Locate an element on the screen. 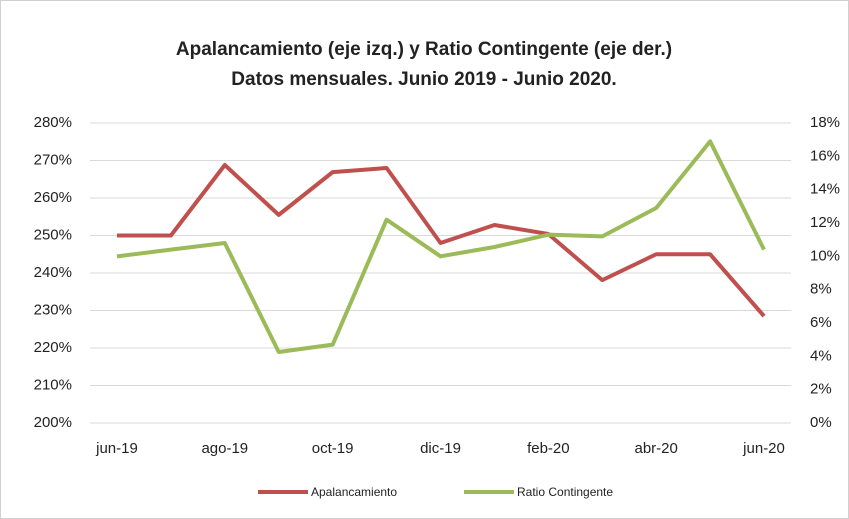  y-tick-label: 260% is located at coordinates (53, 197).